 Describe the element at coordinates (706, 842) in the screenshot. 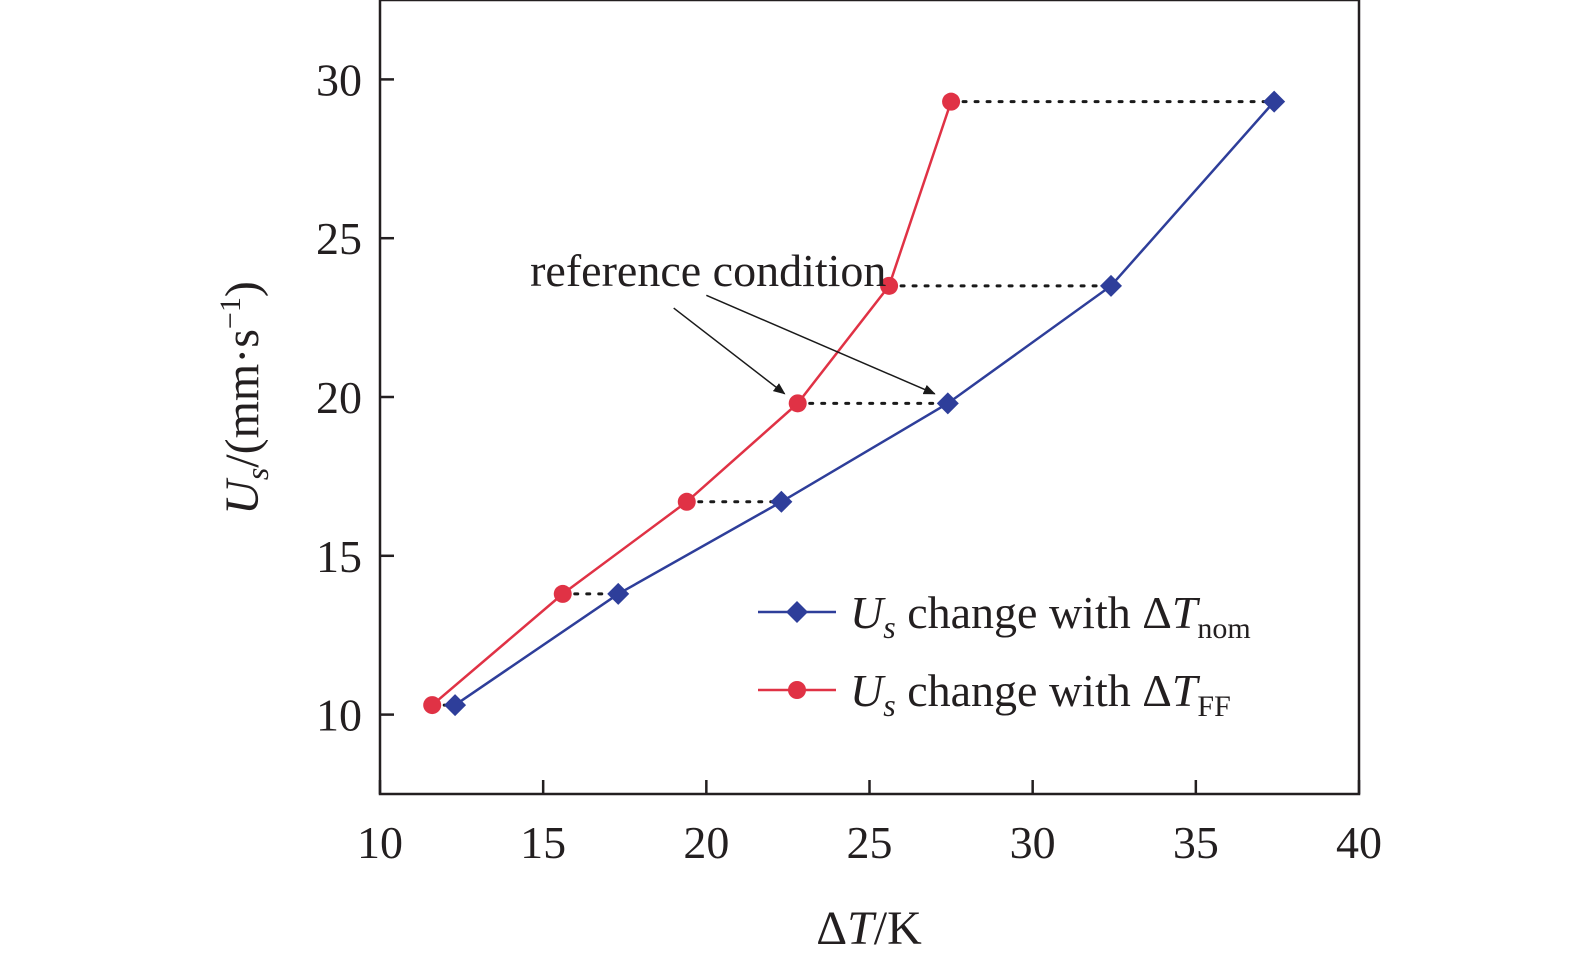

I see `x-tick-label: 20` at that location.